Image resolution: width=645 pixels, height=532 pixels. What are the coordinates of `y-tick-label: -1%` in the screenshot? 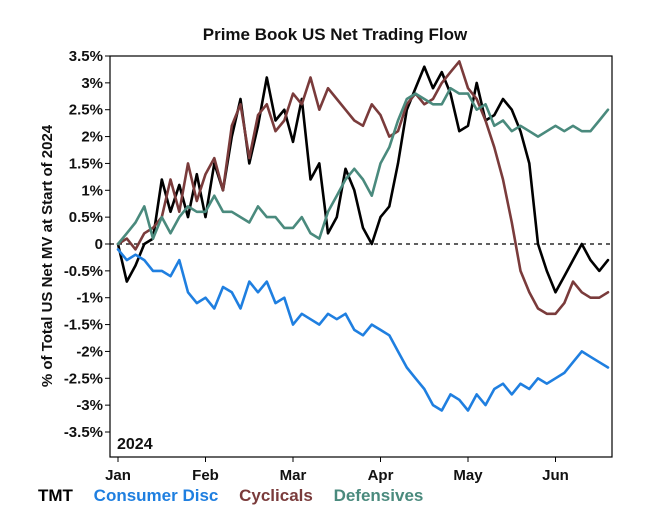 It's located at (89, 298).